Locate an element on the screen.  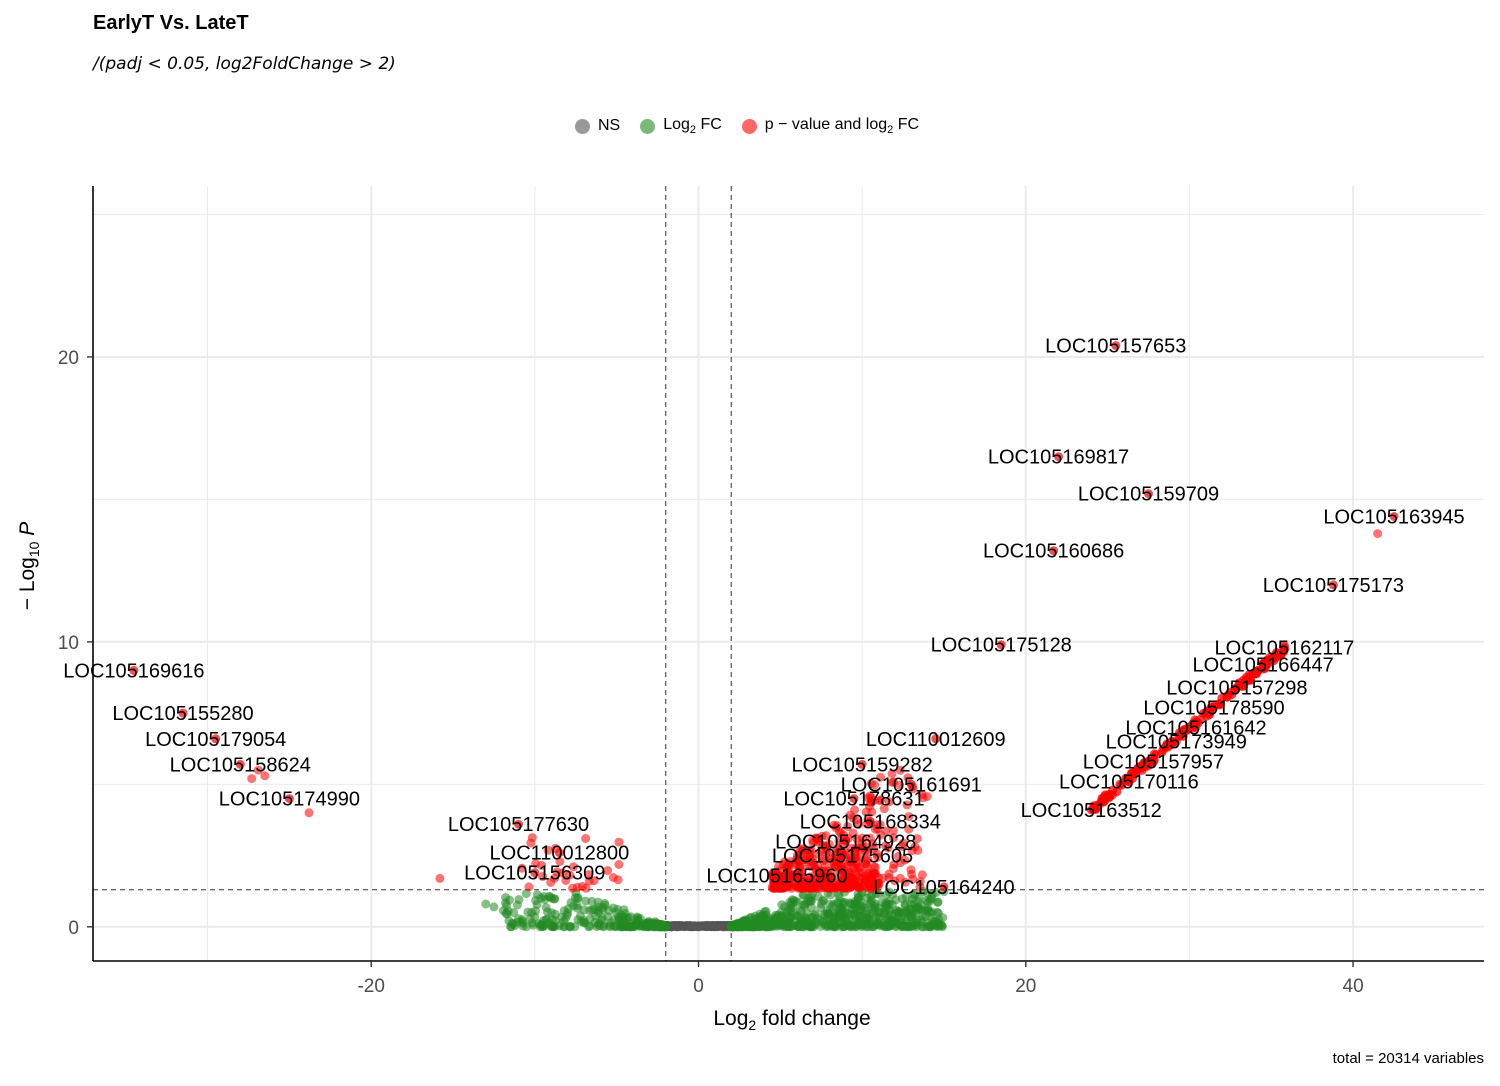
chart-subtitle: /(padj < 0.05, log2FoldChange > 2) is located at coordinates (244, 64).